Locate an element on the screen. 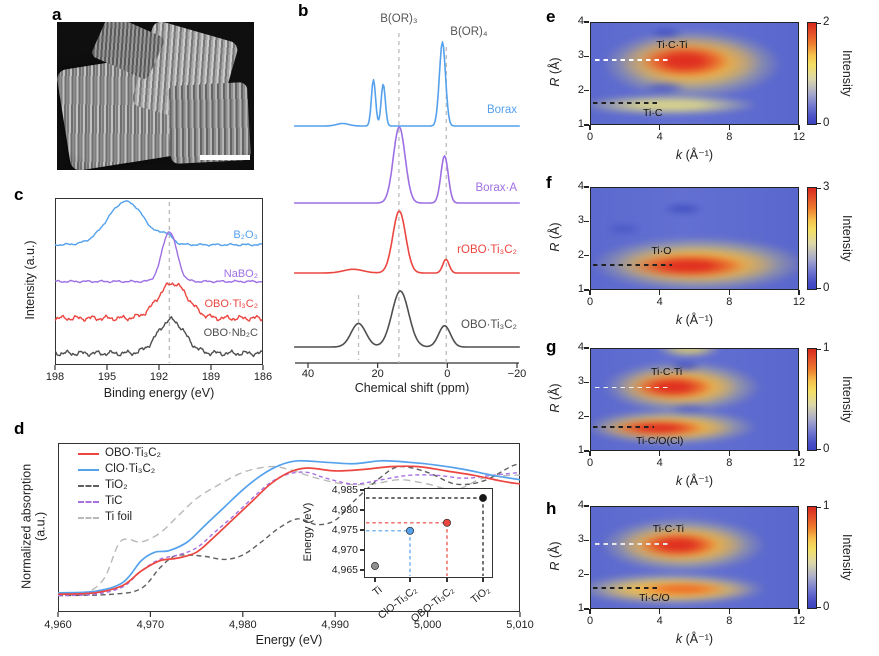 This screenshot has height=656, width=879. xanes-plot-frame is located at coordinates (289, 527).